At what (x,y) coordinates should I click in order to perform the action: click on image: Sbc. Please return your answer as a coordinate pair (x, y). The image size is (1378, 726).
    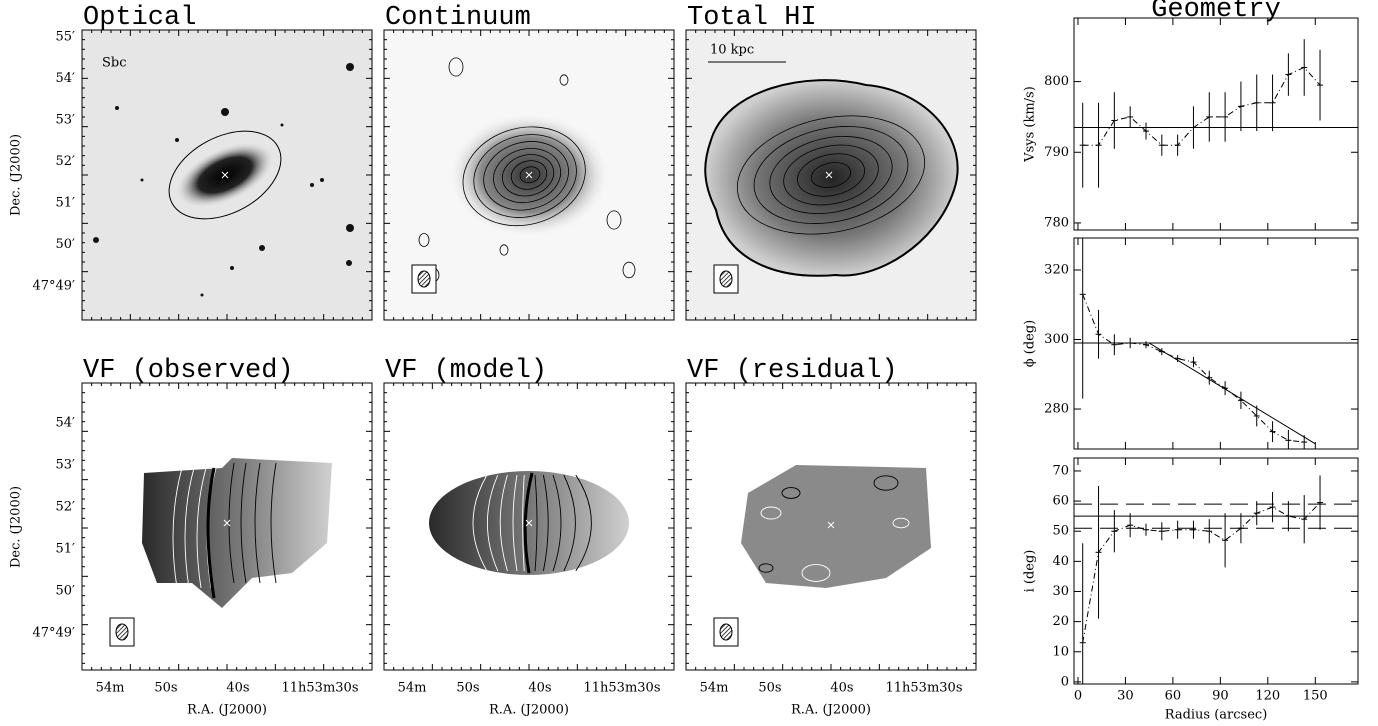
    Looking at the image, I should click on (227, 175).